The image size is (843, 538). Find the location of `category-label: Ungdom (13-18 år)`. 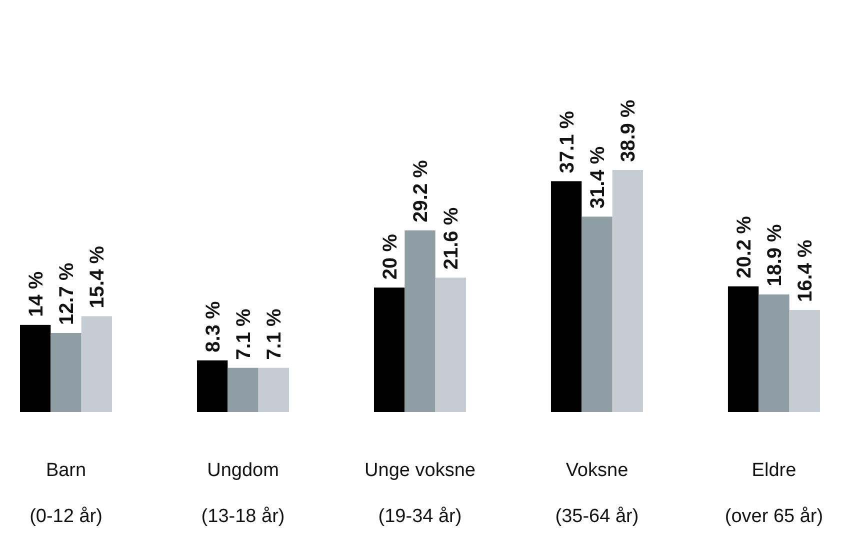

category-label: Ungdom (13-18 år) is located at coordinates (243, 493).